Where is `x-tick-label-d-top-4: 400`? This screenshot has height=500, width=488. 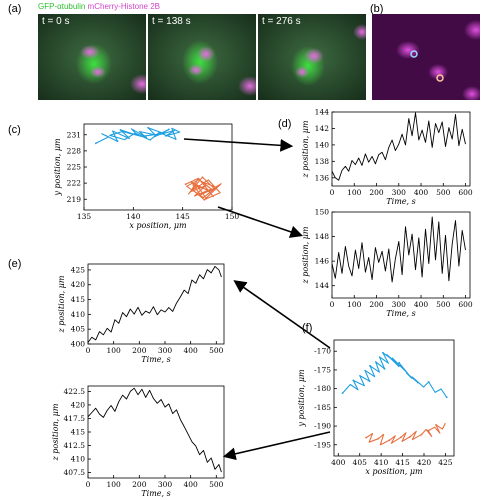
x-tick-label-d-top-4: 400 is located at coordinates (421, 192).